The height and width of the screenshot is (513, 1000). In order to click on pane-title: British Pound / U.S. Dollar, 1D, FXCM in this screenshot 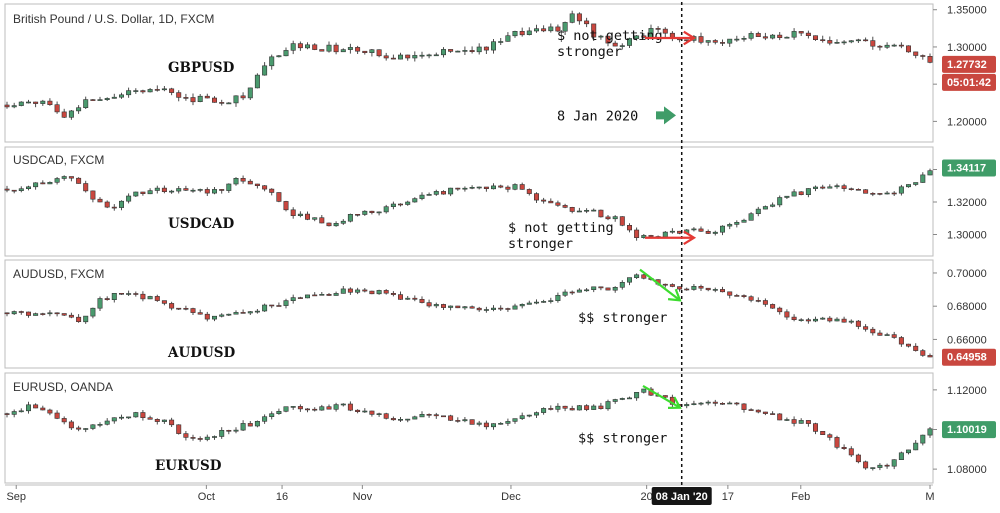, I will do `click(113, 19)`.